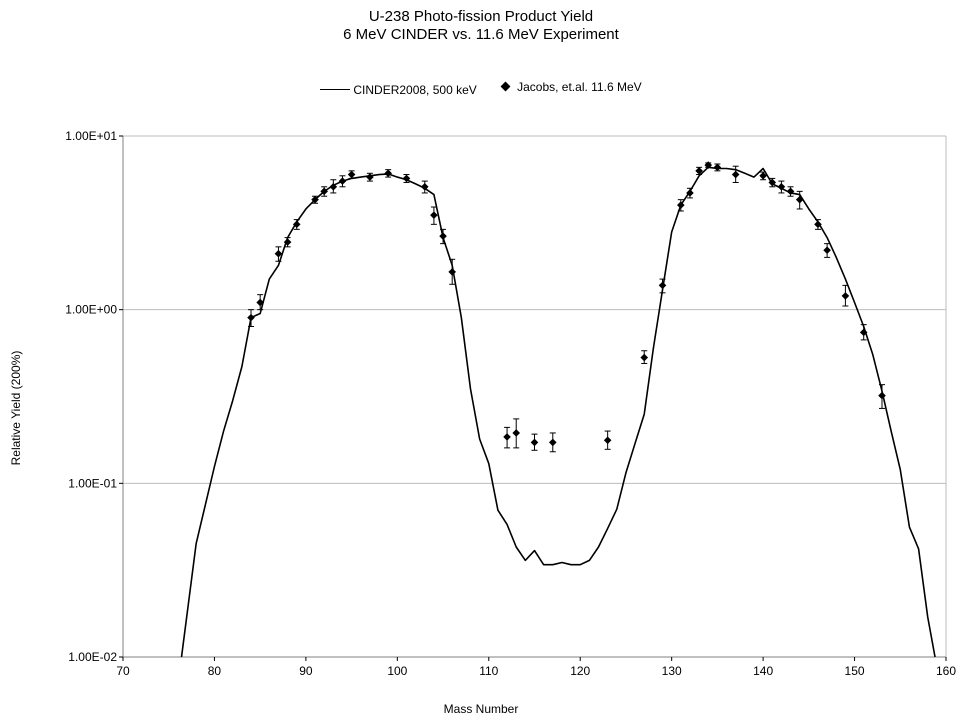  Describe the element at coordinates (488, 671) in the screenshot. I see `x-tick-label: 110` at that location.